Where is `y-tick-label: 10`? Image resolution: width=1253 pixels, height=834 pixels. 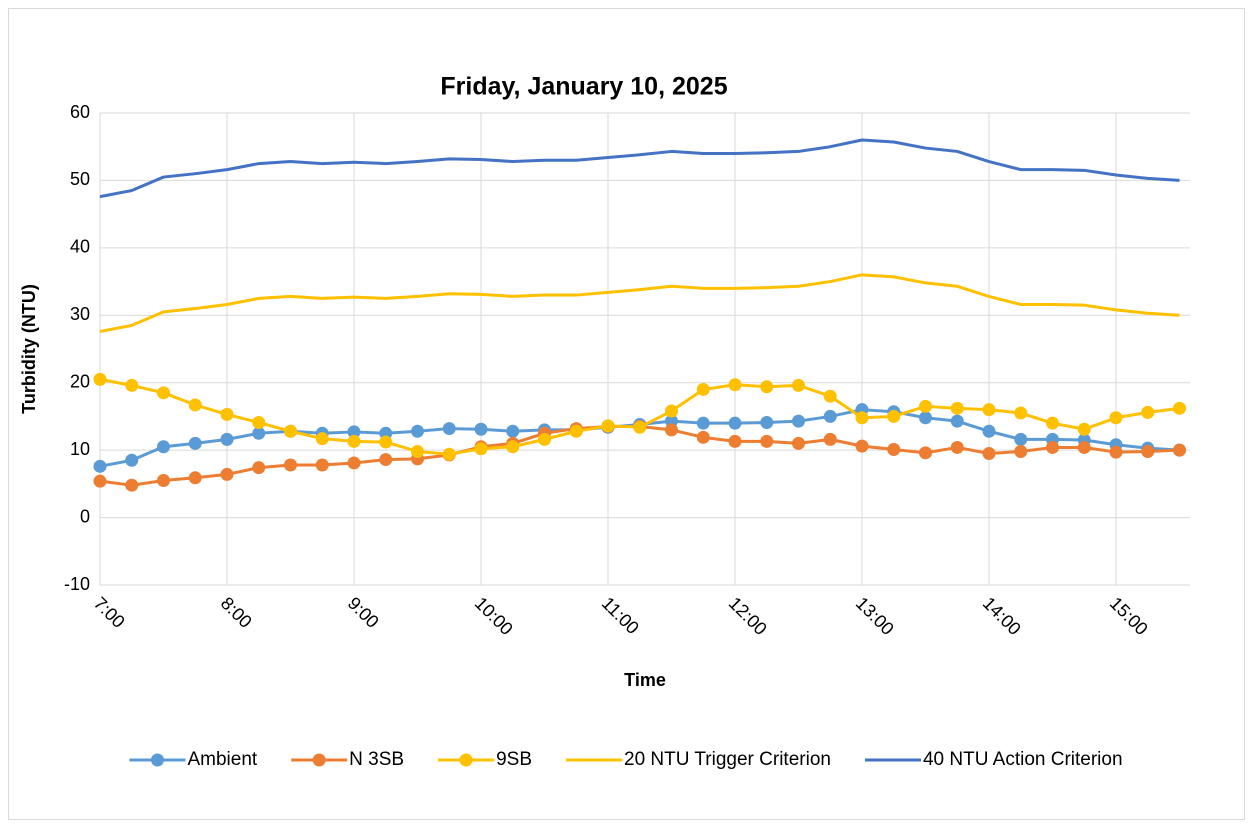
y-tick-label: 10 is located at coordinates (80, 449).